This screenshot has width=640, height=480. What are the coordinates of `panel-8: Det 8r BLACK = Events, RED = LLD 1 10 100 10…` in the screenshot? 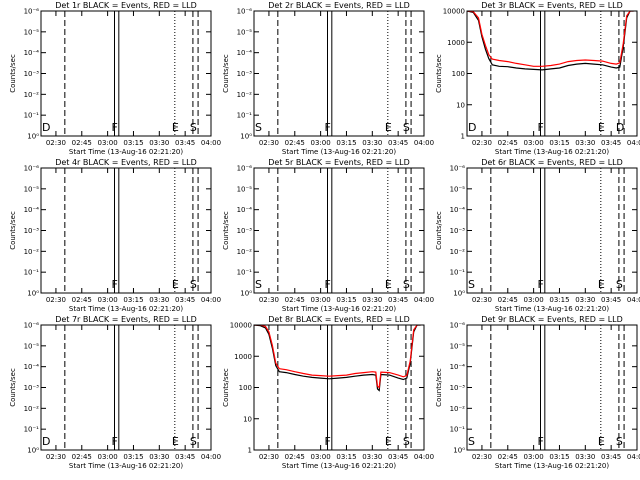 It's located at (328, 392).